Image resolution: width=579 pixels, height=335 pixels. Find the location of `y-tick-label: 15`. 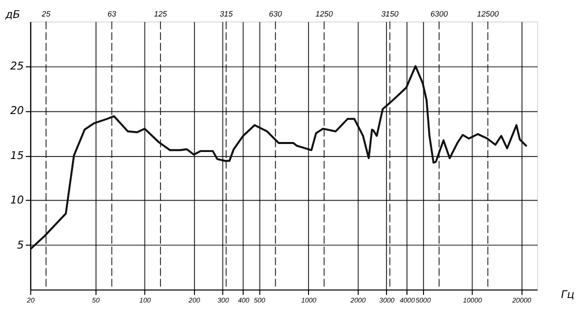

y-tick-label: 15 is located at coordinates (17, 155).